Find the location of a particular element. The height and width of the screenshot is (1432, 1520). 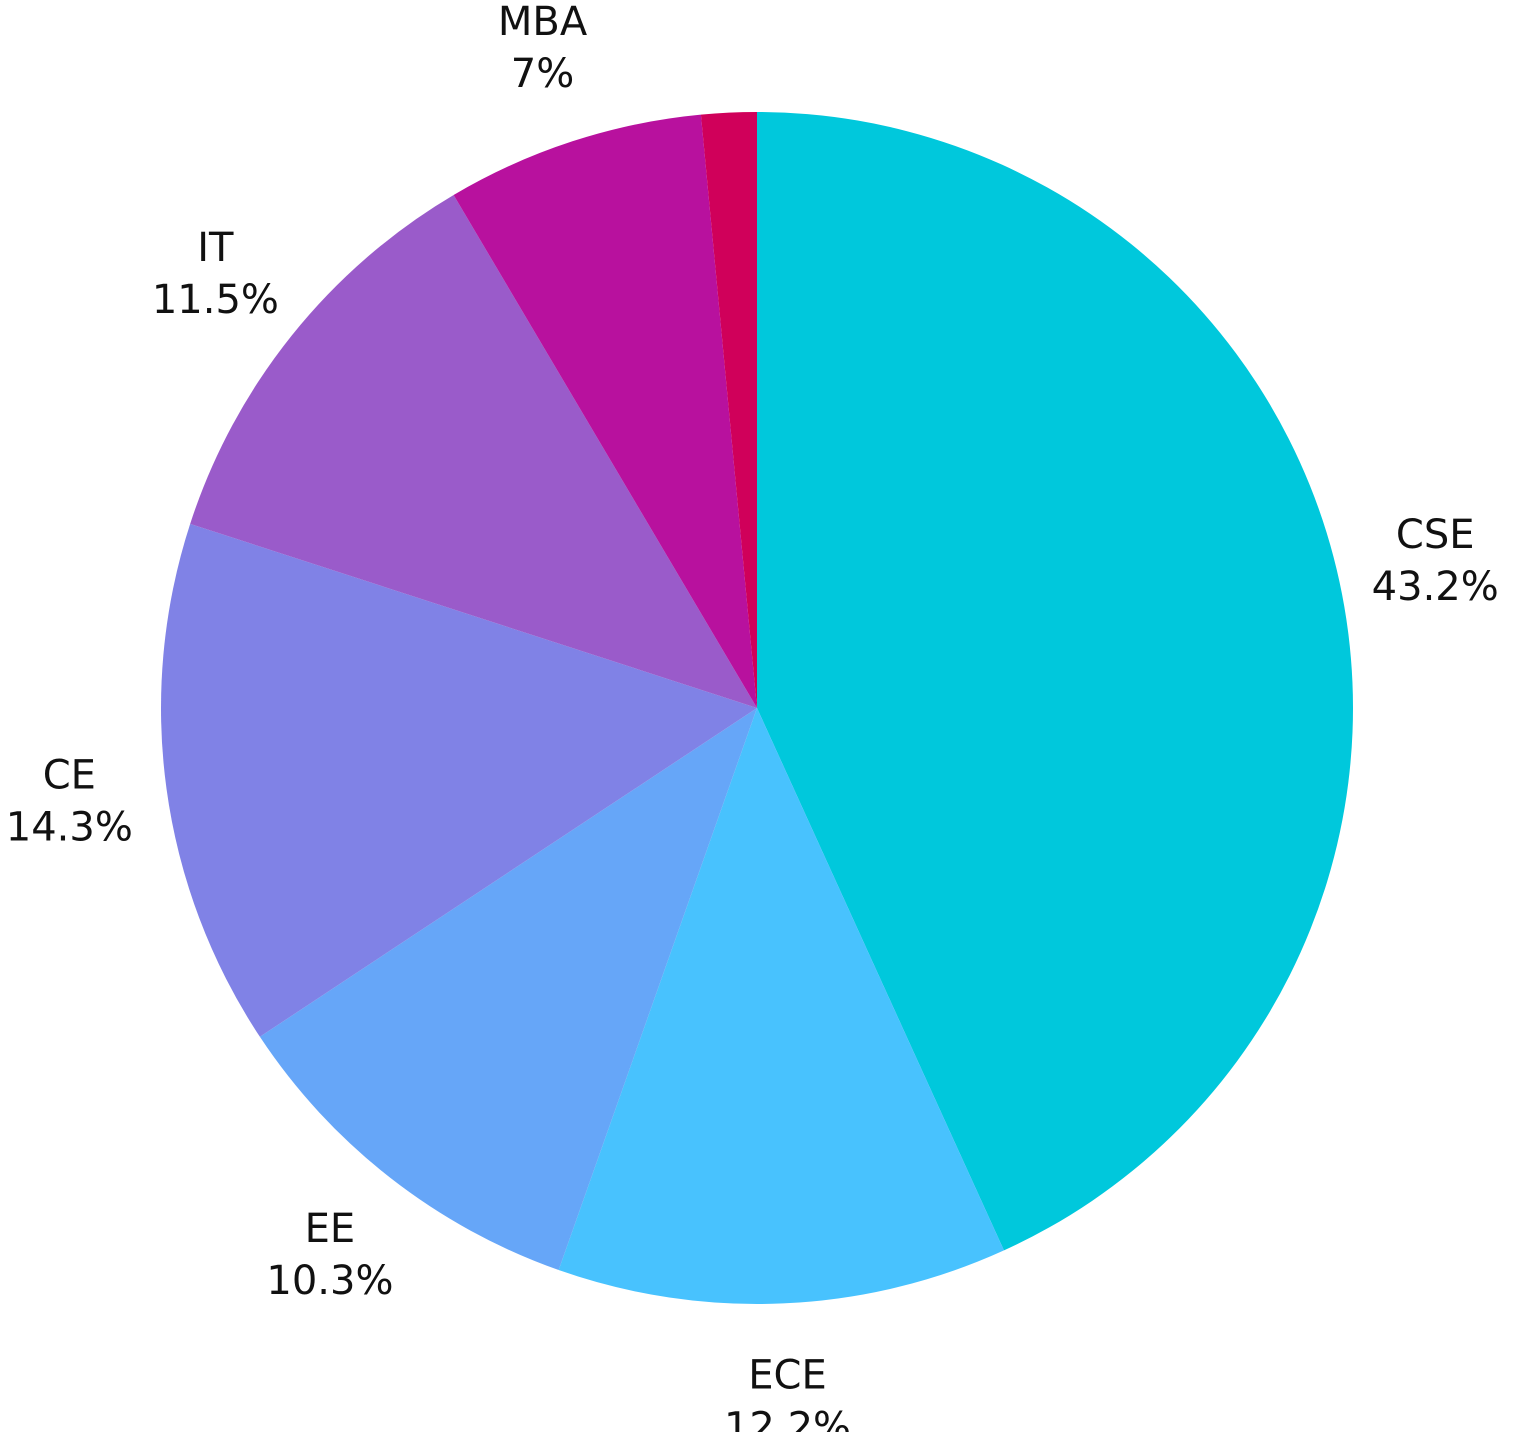

slice-value-label: 43.2% is located at coordinates (1435, 587).